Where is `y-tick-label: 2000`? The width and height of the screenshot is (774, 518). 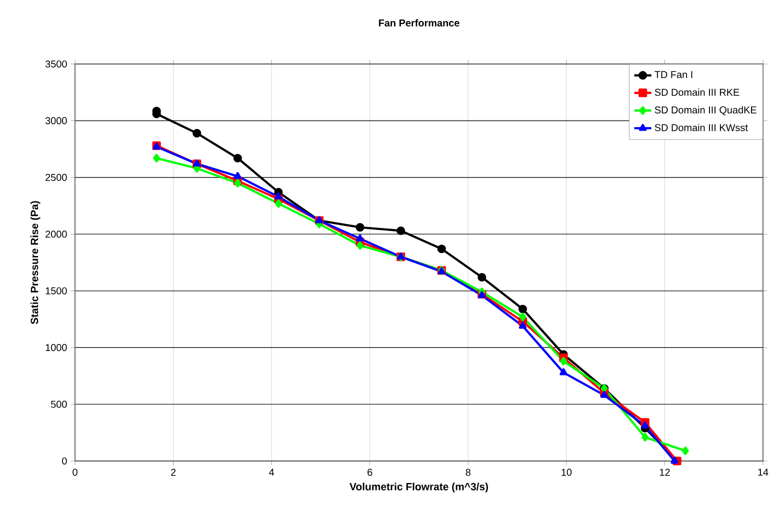 y-tick-label: 2000 is located at coordinates (56, 234).